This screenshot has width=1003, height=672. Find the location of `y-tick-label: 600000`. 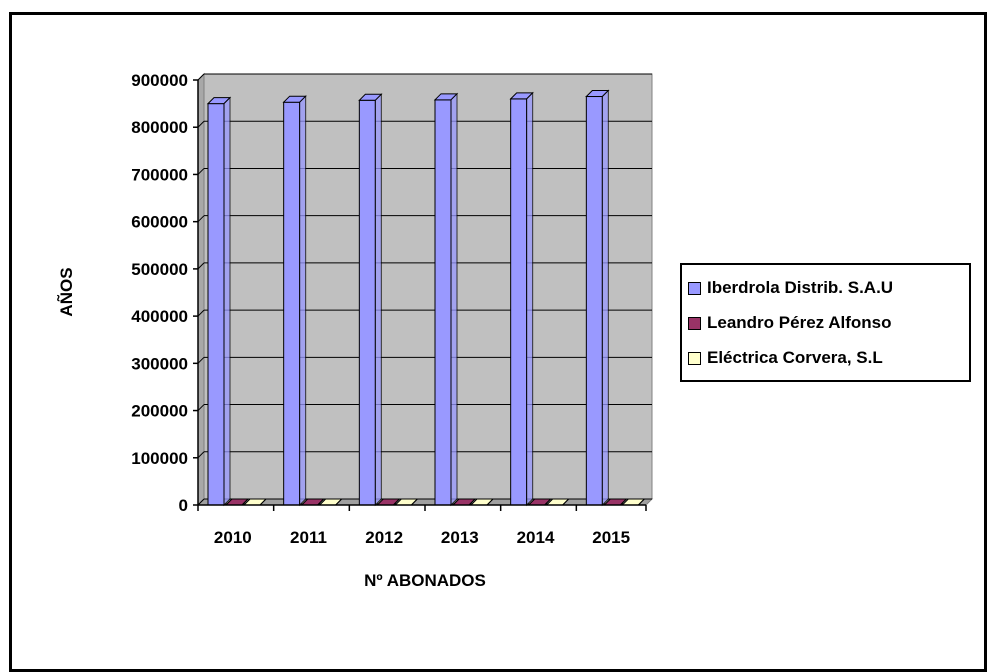

y-tick-label: 600000 is located at coordinates (159, 222).